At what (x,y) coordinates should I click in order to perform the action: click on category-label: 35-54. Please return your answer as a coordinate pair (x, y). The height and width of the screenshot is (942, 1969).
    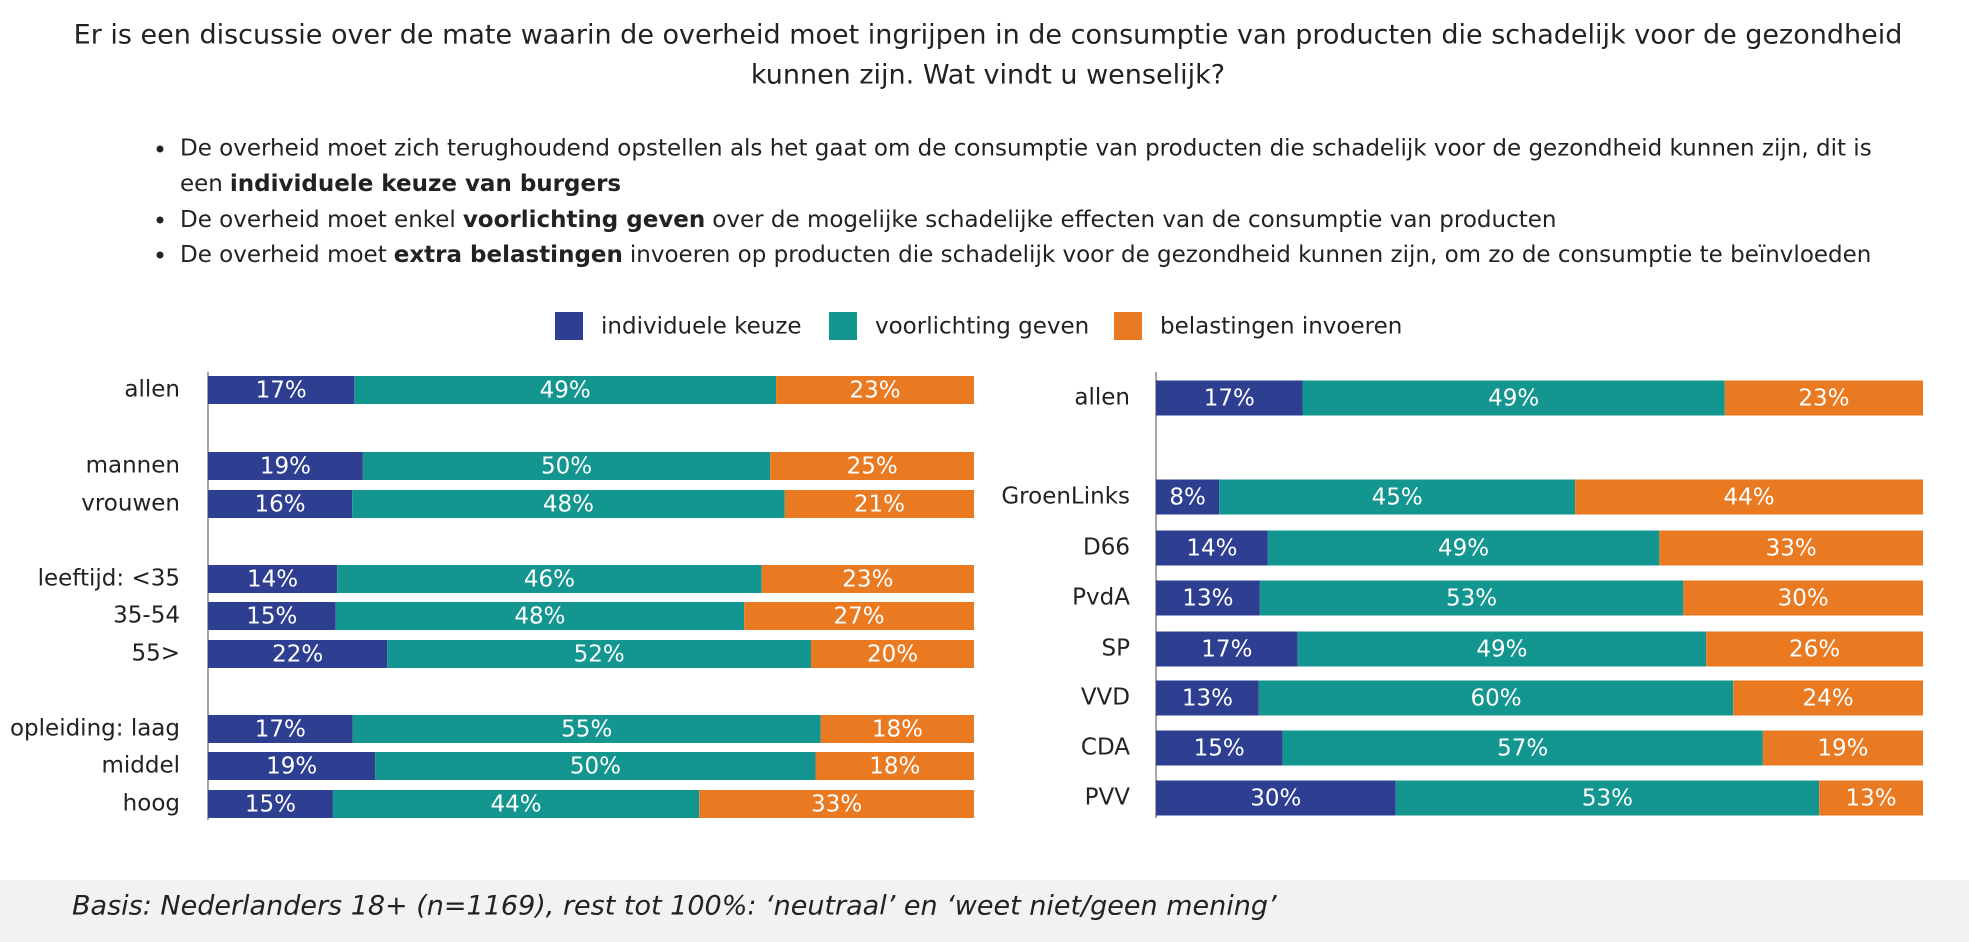
    Looking at the image, I should click on (146, 616).